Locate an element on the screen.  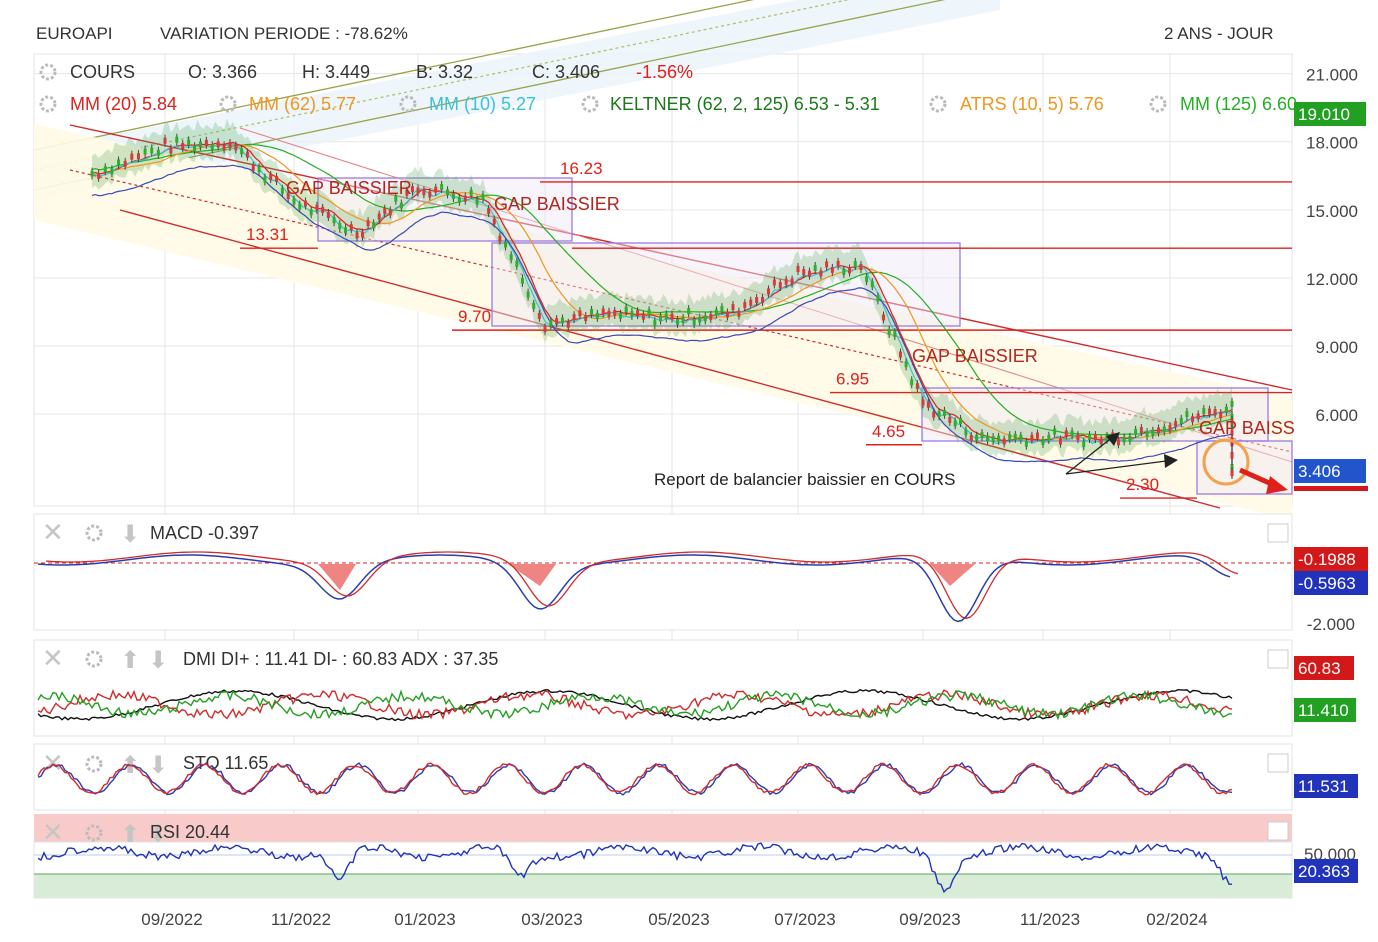
macd-legend: MACD -0.397 is located at coordinates (204, 533).